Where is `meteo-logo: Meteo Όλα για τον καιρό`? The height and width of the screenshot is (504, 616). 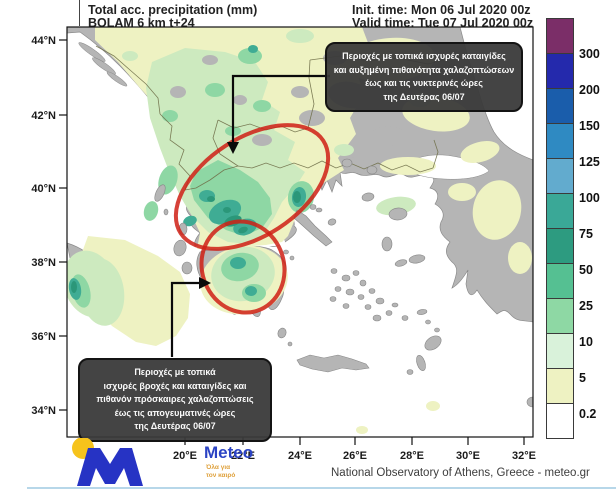
meteo-logo: Meteo Όλα για τον καιρό is located at coordinates (170, 467).